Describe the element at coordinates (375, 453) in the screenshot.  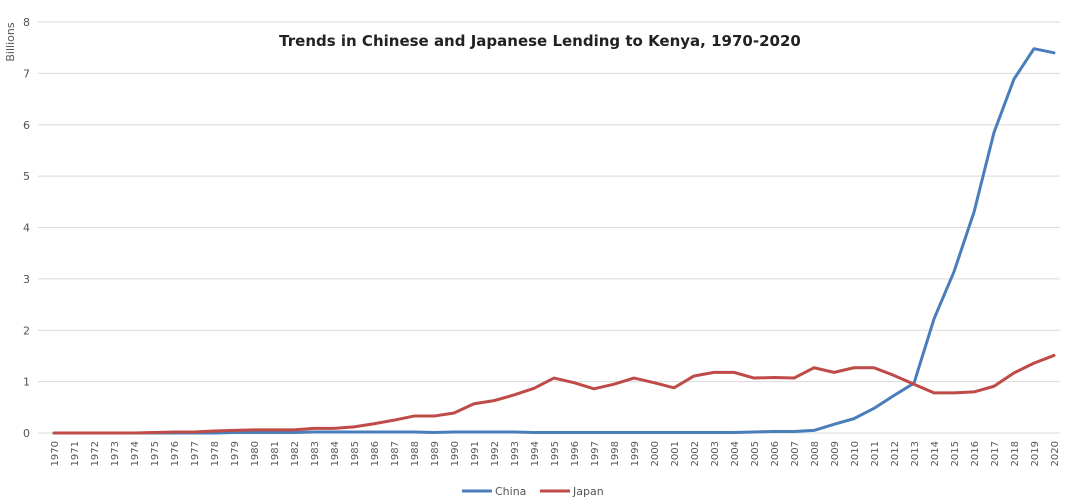
I see `x-tick-label: 1986` at that location.